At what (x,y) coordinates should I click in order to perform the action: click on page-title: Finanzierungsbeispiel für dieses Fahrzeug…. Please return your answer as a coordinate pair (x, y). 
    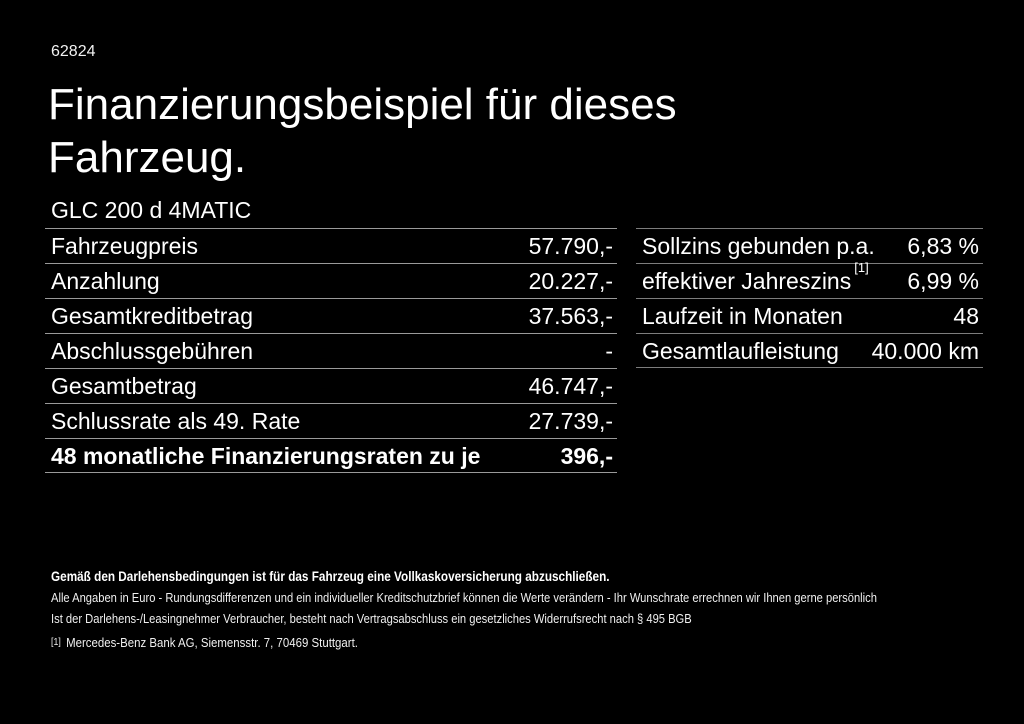
    Looking at the image, I should click on (362, 131).